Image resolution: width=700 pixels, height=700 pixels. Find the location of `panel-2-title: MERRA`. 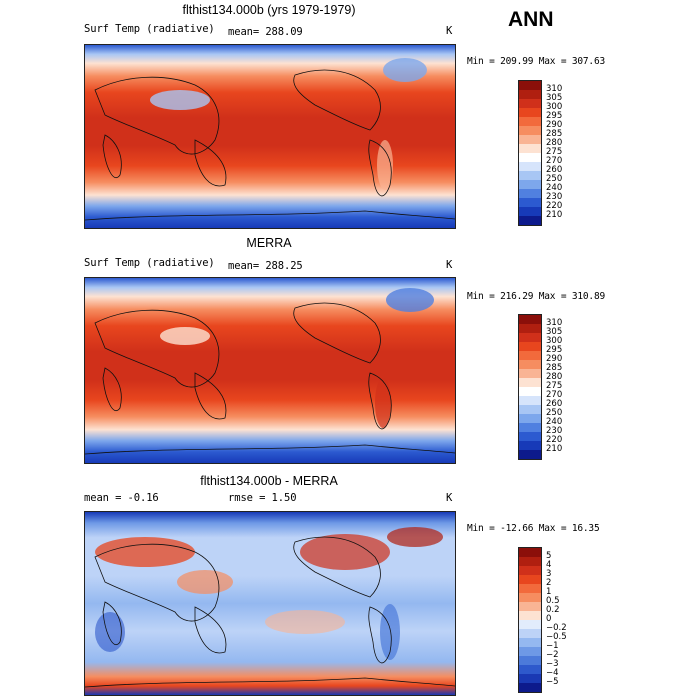

panel-2-title: MERRA is located at coordinates (269, 243).